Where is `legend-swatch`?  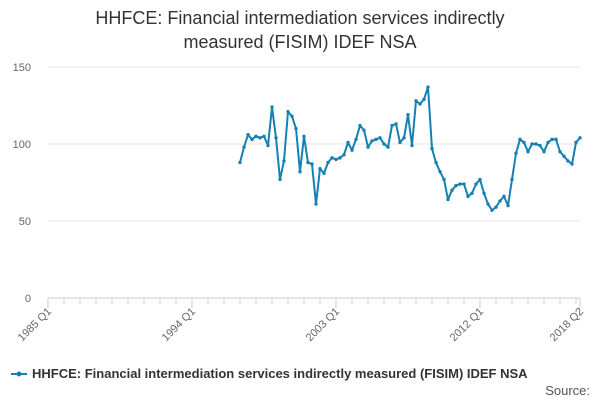 legend-swatch is located at coordinates (19, 373).